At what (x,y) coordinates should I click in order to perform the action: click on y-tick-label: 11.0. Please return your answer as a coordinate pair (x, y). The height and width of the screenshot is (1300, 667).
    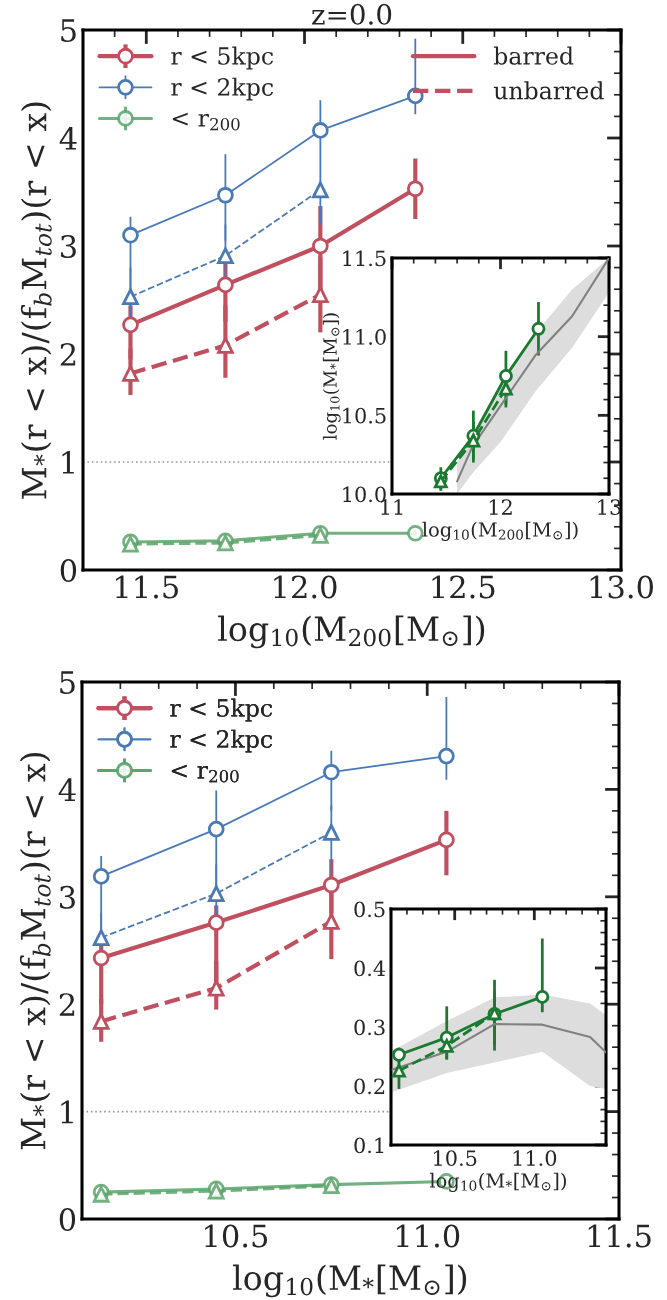
    Looking at the image, I should click on (364, 337).